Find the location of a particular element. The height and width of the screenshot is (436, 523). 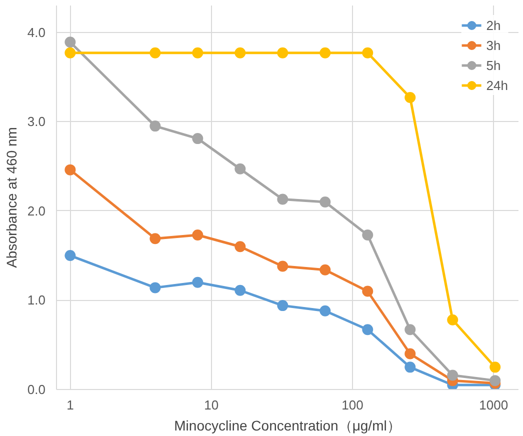

legend-label: 5h is located at coordinates (494, 65).